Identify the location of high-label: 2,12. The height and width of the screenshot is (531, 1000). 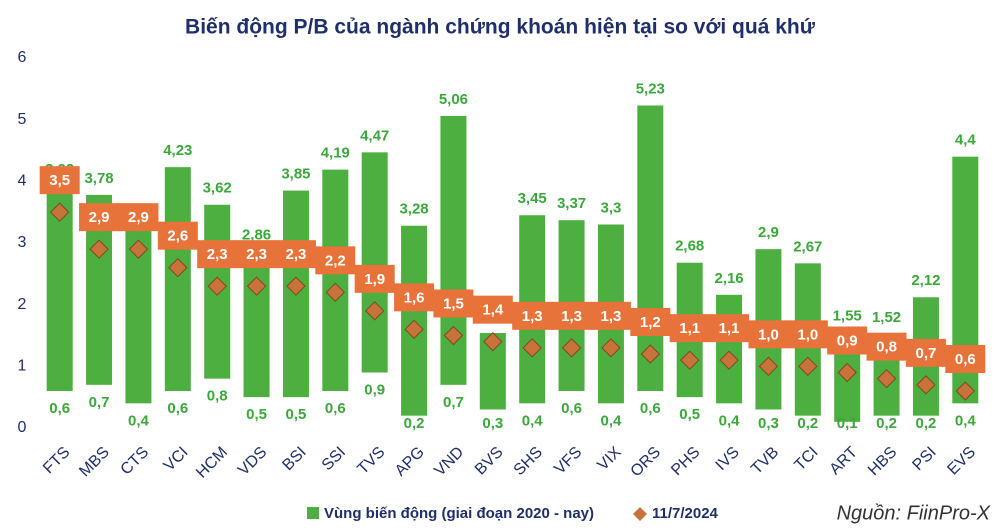
(925, 280).